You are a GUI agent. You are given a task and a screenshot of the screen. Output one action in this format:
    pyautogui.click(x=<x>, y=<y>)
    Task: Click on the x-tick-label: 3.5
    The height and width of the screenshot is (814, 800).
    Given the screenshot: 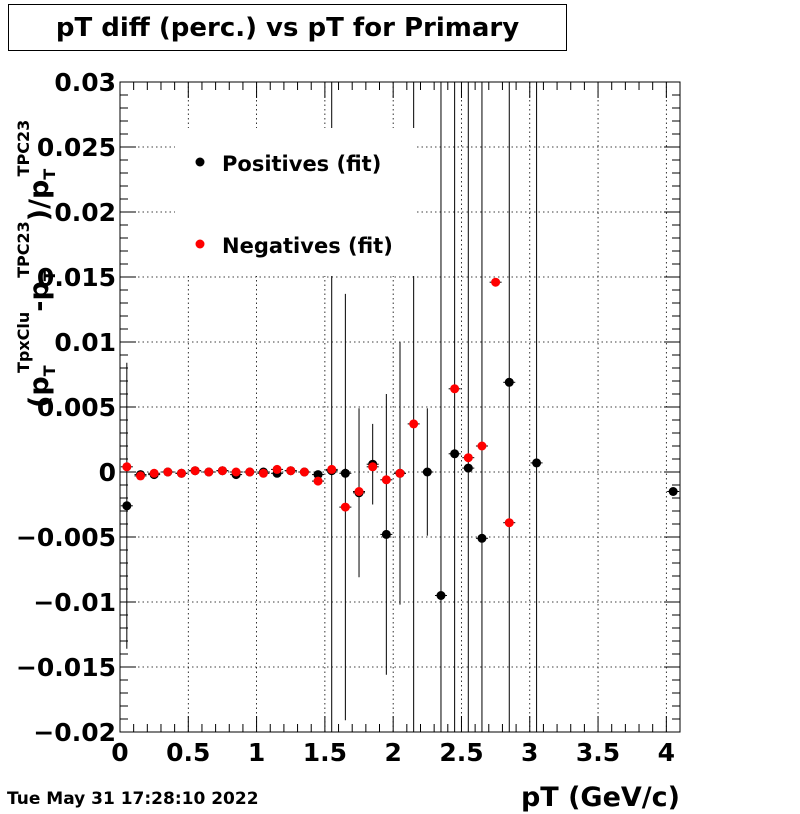 What is the action you would take?
    pyautogui.click(x=598, y=752)
    